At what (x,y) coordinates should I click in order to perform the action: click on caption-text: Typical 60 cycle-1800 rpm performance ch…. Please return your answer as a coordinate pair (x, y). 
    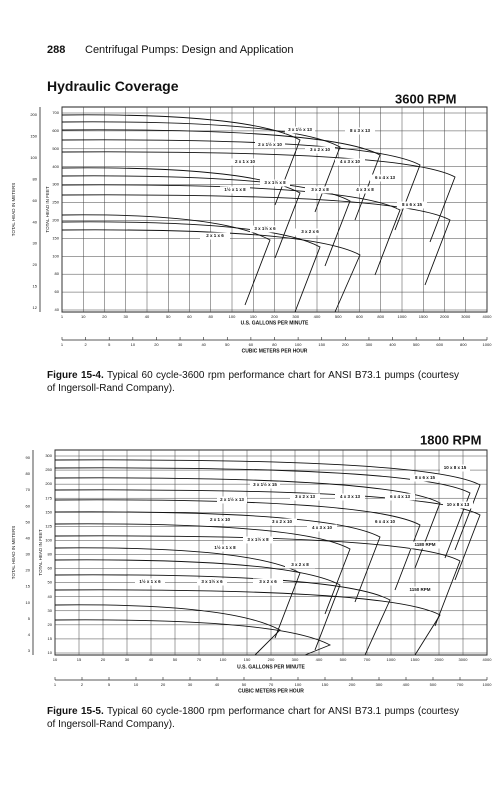
    Looking at the image, I should click on (253, 718).